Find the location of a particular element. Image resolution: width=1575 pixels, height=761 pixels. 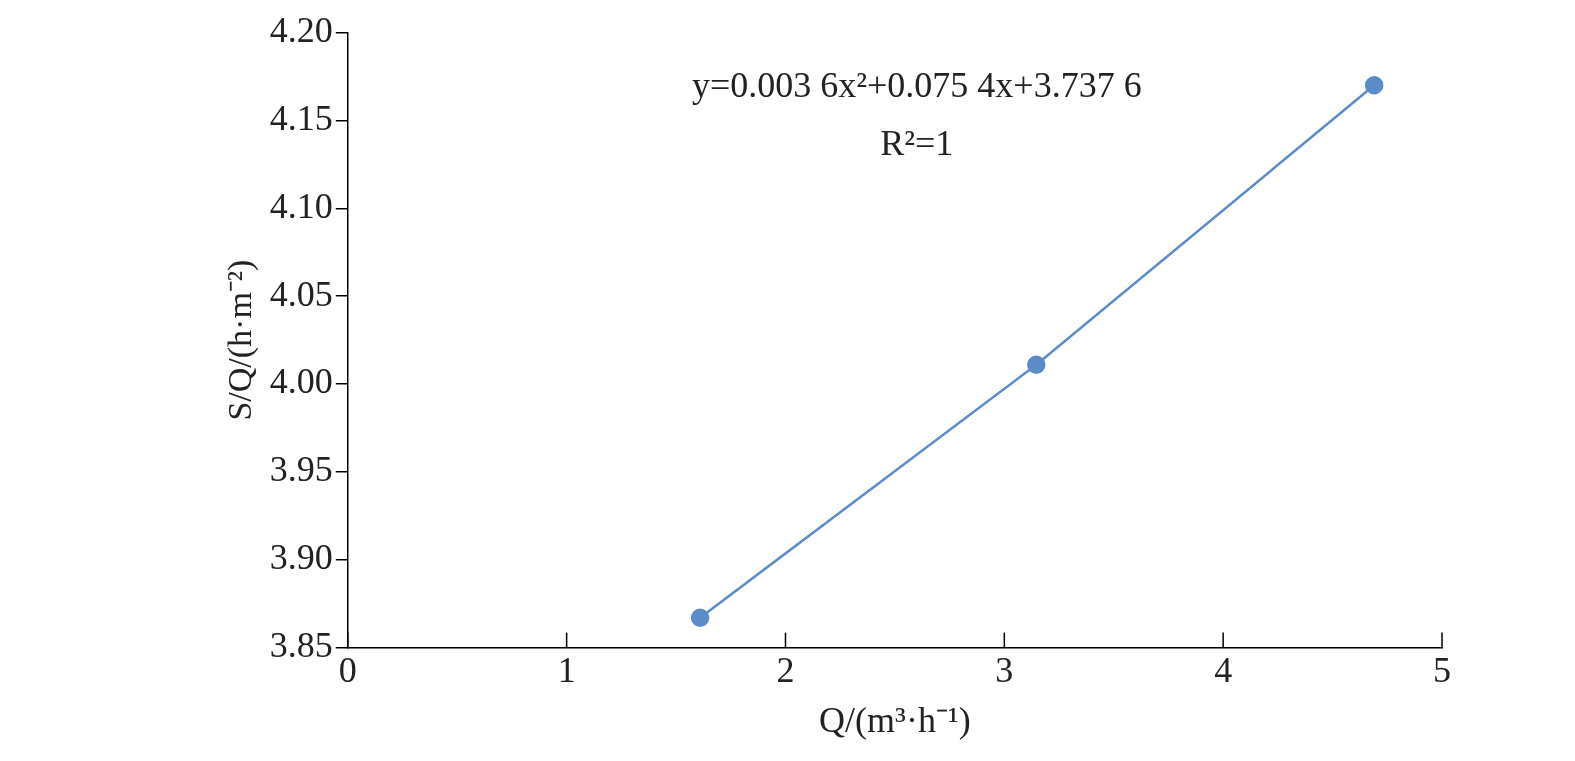

x-tick-label: 1 is located at coordinates (566, 669).